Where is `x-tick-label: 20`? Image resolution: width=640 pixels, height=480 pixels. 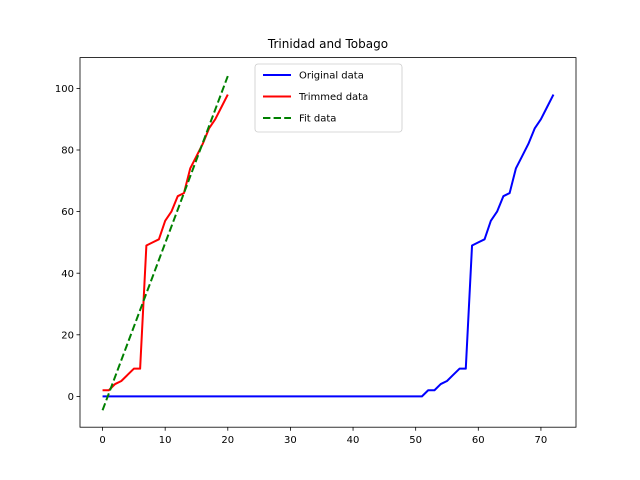 x-tick-label: 20 is located at coordinates (227, 440).